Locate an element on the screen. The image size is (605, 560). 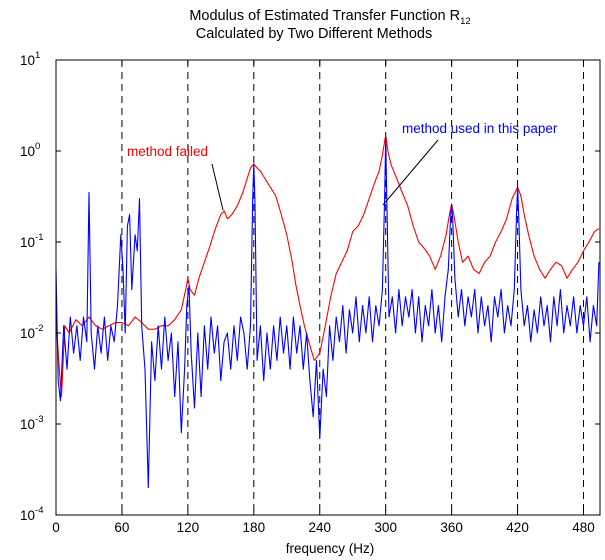
y-tick-labels: 10¹ 10⁰ 10⁻¹ 10⁻² 10⁻³ 10⁻⁴ is located at coordinates (31, 286).